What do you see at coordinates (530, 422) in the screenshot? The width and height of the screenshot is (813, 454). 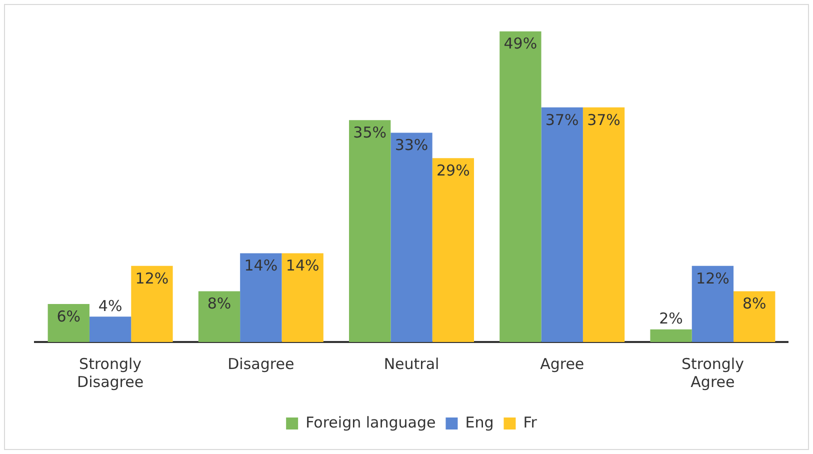 I see `legend-label: Fr` at bounding box center [530, 422].